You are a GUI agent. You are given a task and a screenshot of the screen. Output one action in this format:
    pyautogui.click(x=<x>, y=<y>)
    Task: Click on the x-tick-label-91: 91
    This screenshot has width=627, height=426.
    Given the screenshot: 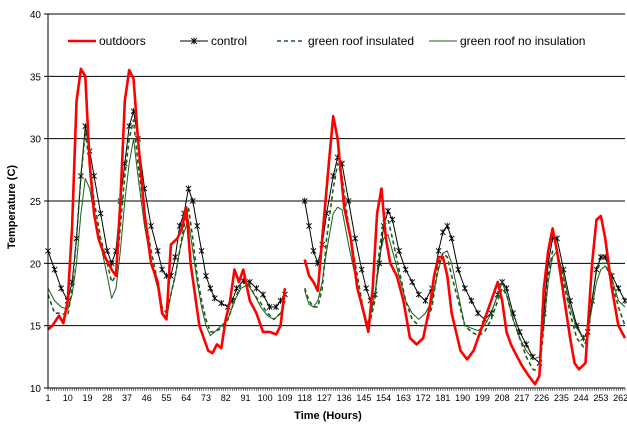 What is the action you would take?
    pyautogui.click(x=245, y=398)
    